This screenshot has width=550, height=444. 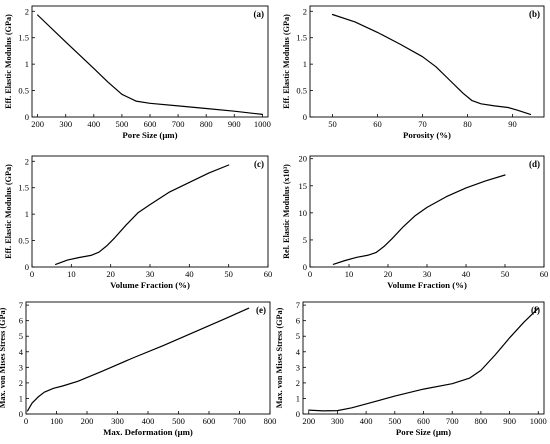 I want to click on y-axis-label: Rel. Elastic Modulus (x10³), so click(x=286, y=211).